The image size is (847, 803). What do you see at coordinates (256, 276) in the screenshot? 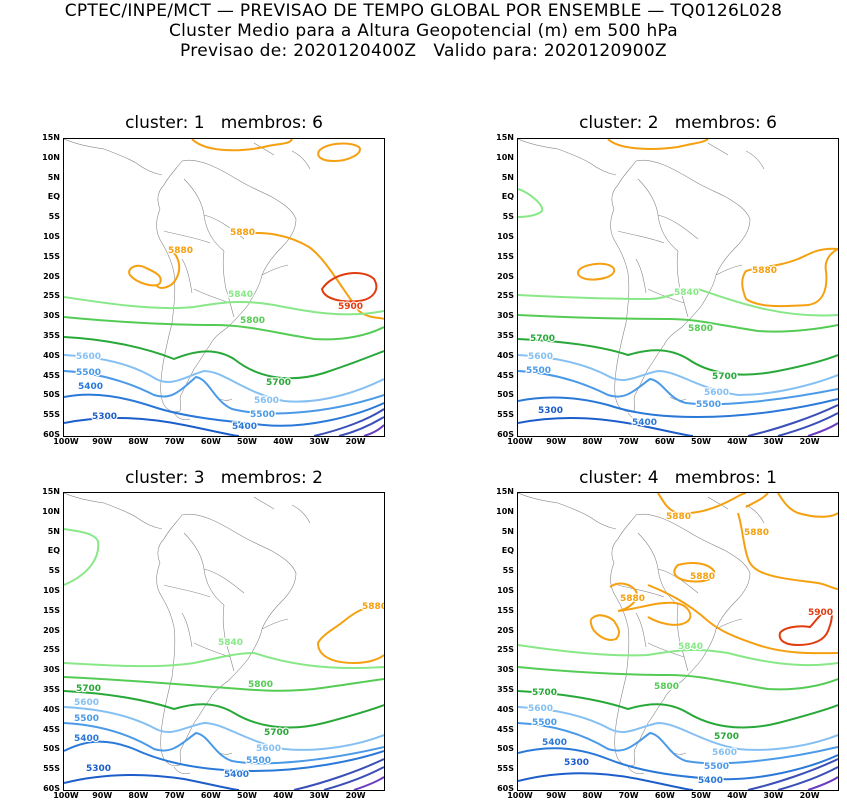
I see `contour-5880-main` at bounding box center [256, 276].